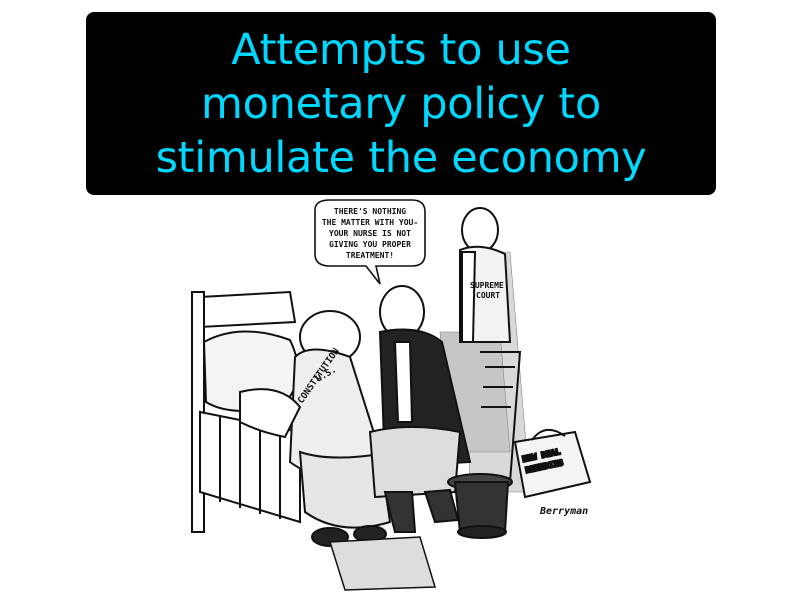  Describe the element at coordinates (370, 222) in the screenshot. I see `speech-line-2: THE MATTER WITH YOU-` at that location.